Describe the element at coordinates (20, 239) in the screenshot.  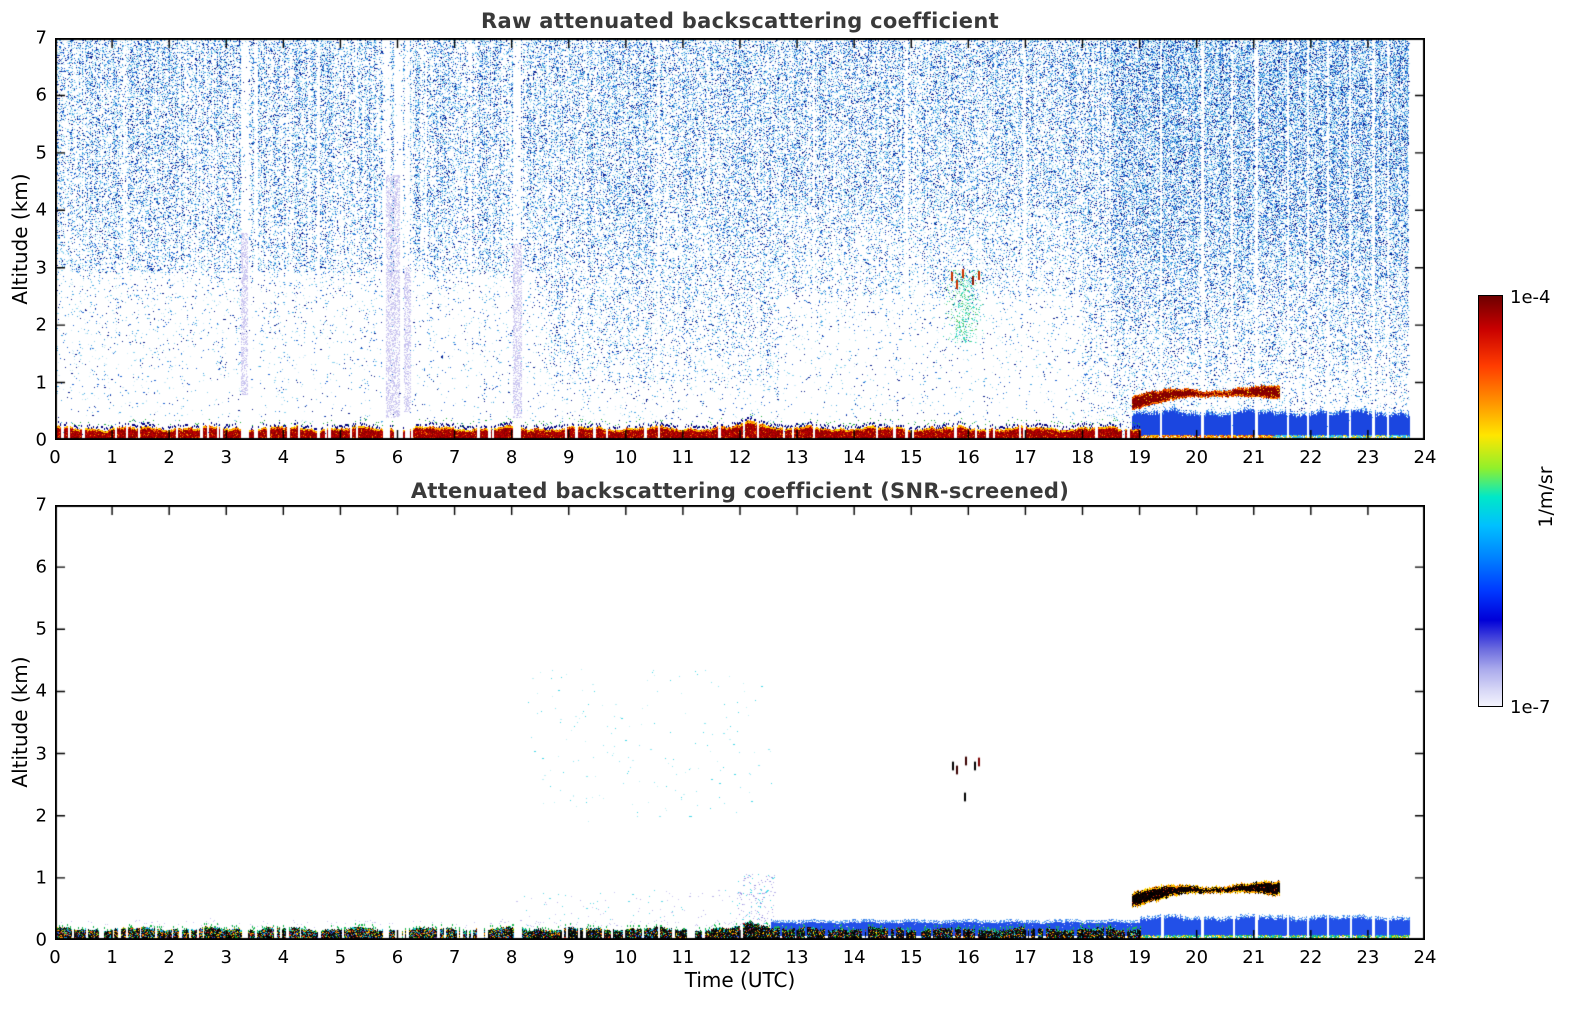
I see `raw-panel-y-axis-label: Altitude (km)` at that location.